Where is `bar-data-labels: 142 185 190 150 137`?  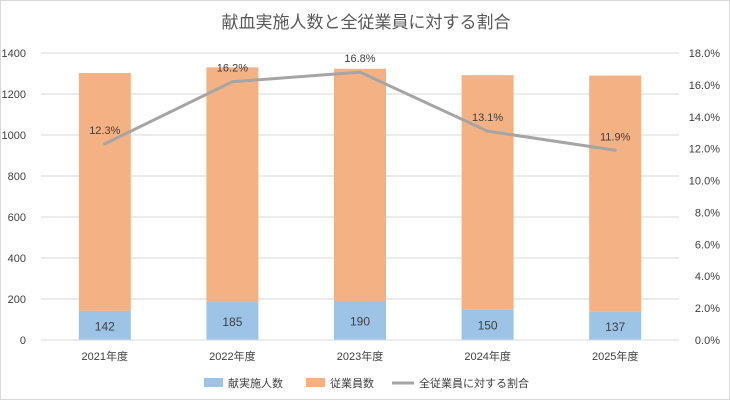
bar-data-labels: 142 185 190 150 137 is located at coordinates (360, 324).